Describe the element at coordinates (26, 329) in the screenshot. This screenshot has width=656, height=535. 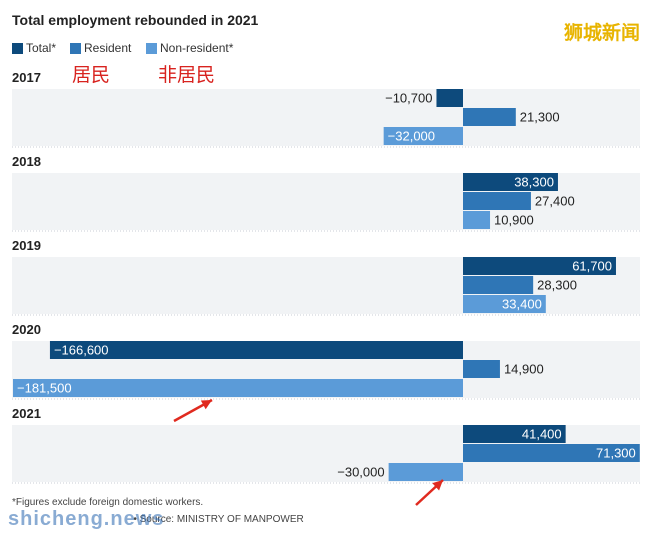
I see `year-label-2020: 2020` at that location.